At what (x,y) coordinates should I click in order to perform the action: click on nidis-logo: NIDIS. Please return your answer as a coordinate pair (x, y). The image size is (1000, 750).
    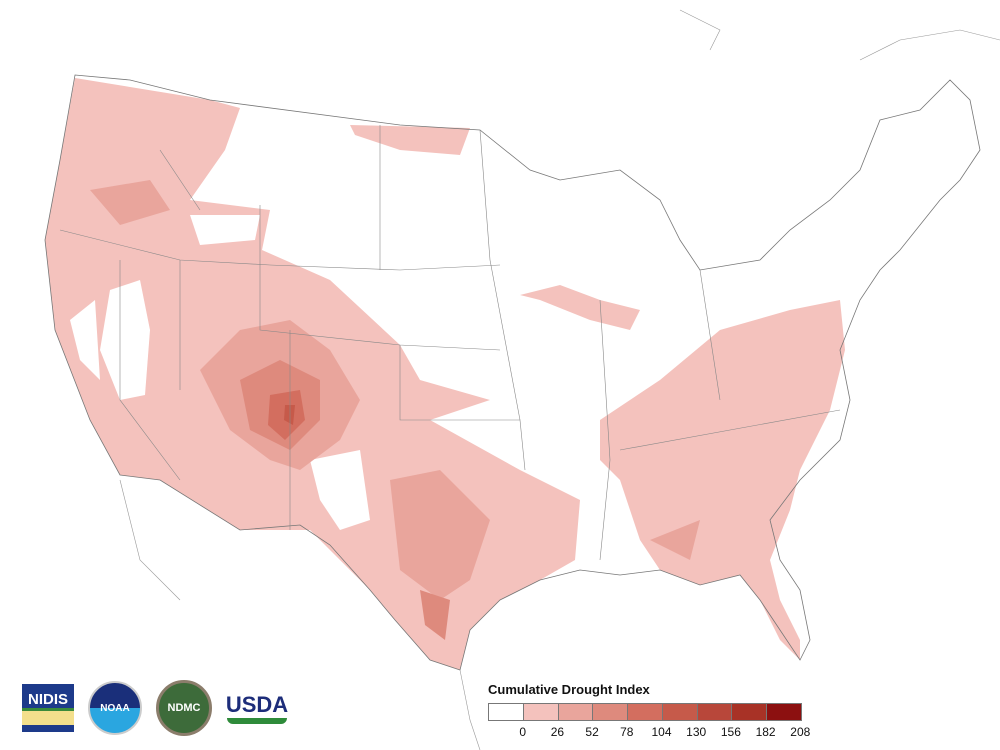
    Looking at the image, I should click on (48, 708).